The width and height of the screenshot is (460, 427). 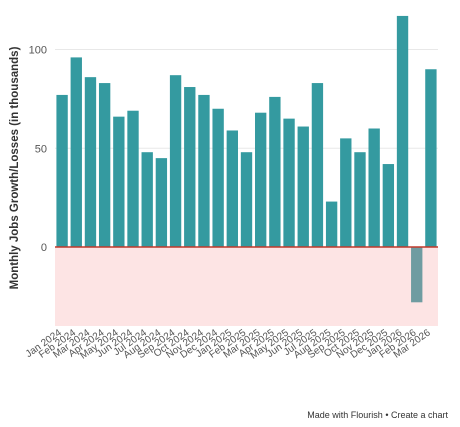 What do you see at coordinates (38, 51) in the screenshot?
I see `y-tick-label: 100` at bounding box center [38, 51].